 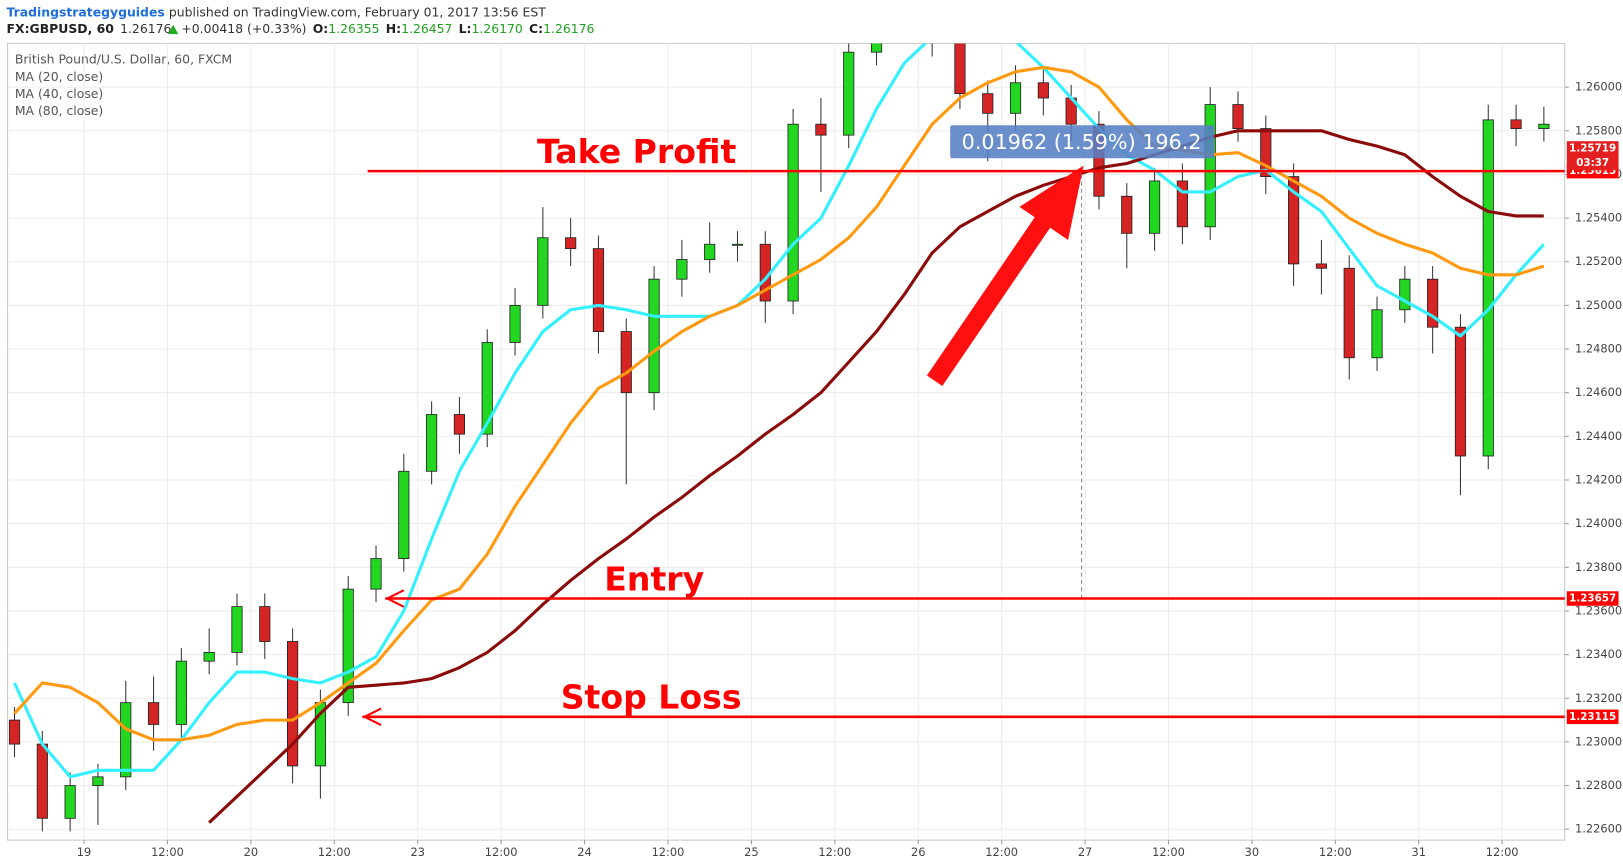 I want to click on level-arrow, so click(x=394, y=598).